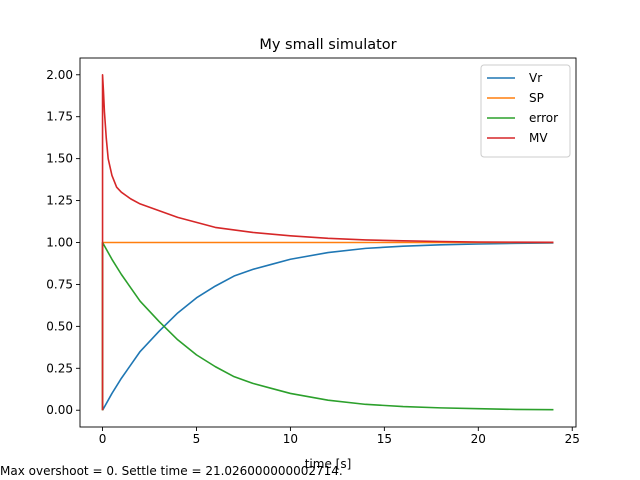 Image resolution: width=640 pixels, height=480 pixels. I want to click on y-tick-label: 1.50, so click(59, 159).